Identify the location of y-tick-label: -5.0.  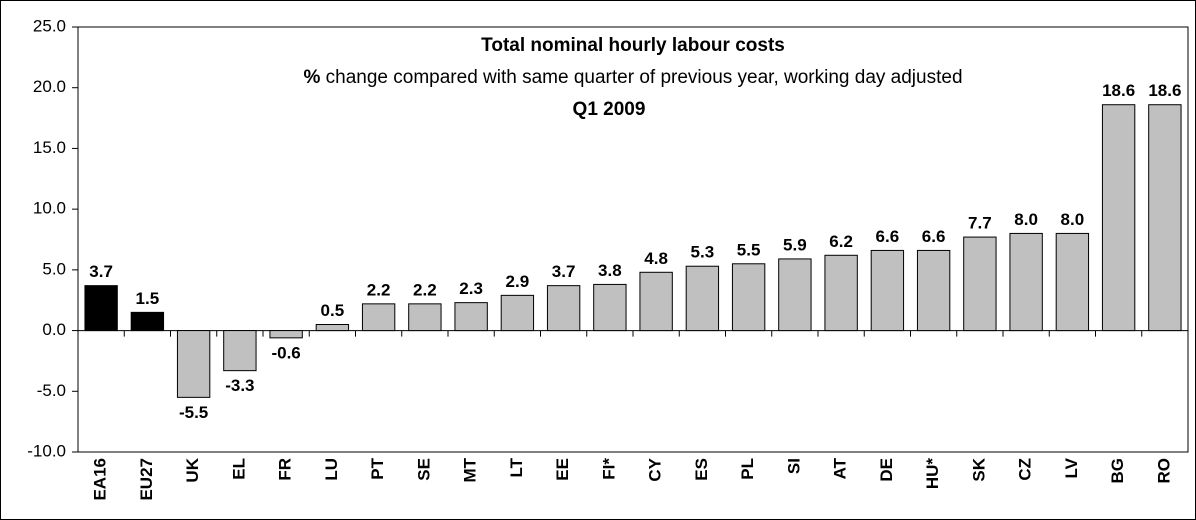
(51, 390).